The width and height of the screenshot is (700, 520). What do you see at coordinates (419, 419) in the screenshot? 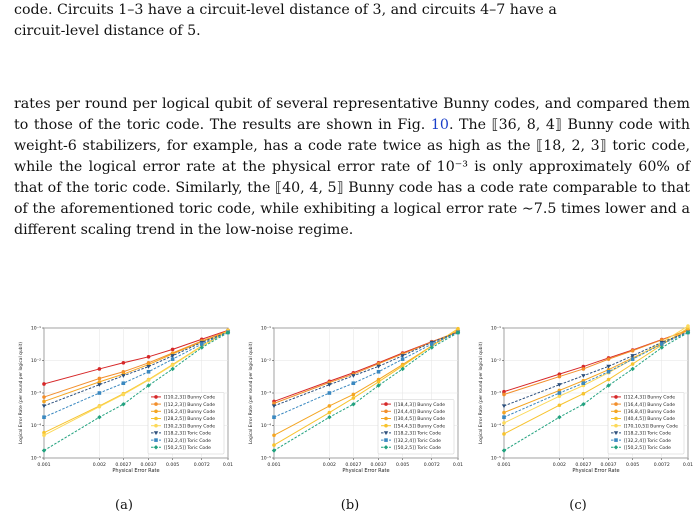
I see `legend-entry: [[30,4,5]] Bunny Code` at bounding box center [419, 419].